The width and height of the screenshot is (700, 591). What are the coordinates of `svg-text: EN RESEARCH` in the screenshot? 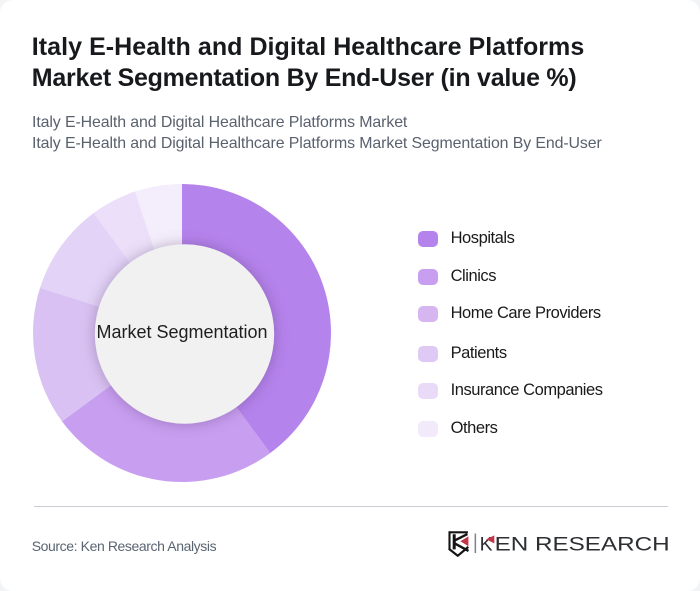 It's located at (582, 544).